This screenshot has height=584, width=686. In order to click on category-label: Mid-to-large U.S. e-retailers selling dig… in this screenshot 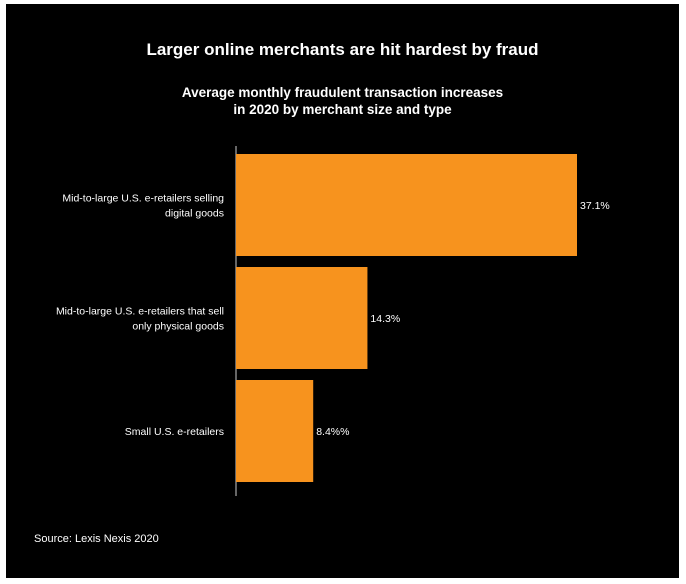, I will do `click(143, 206)`.